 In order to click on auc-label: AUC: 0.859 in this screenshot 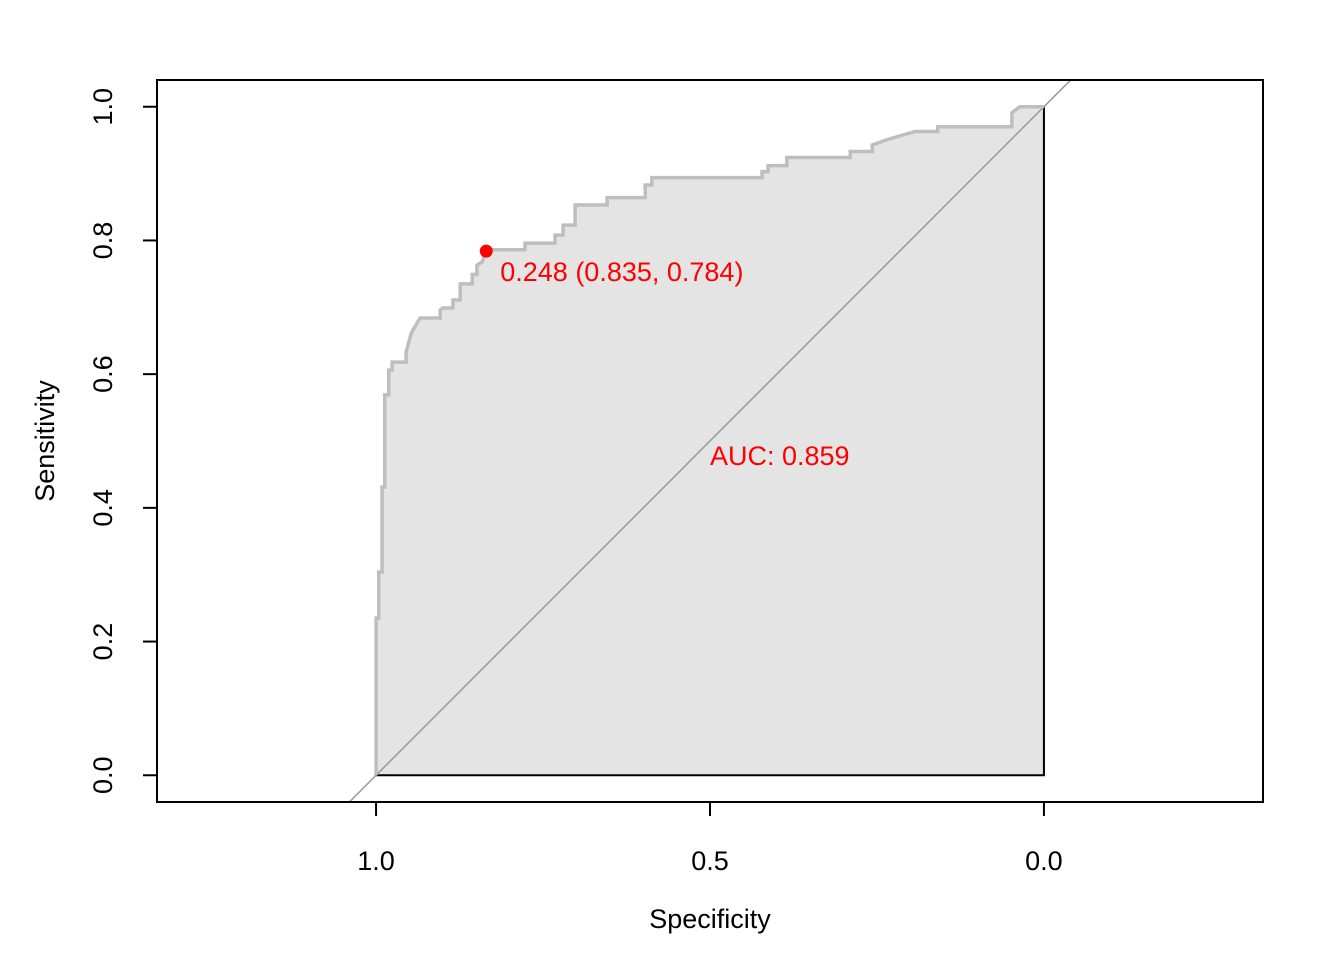, I will do `click(780, 456)`.